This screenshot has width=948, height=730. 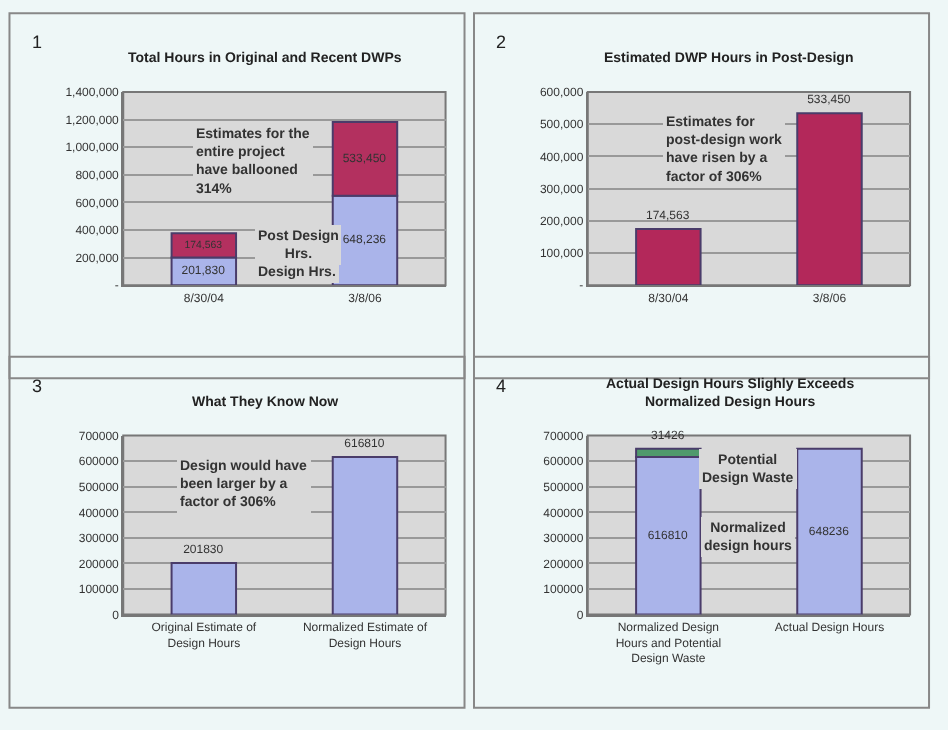 What do you see at coordinates (37, 42) in the screenshot?
I see `text: 1` at bounding box center [37, 42].